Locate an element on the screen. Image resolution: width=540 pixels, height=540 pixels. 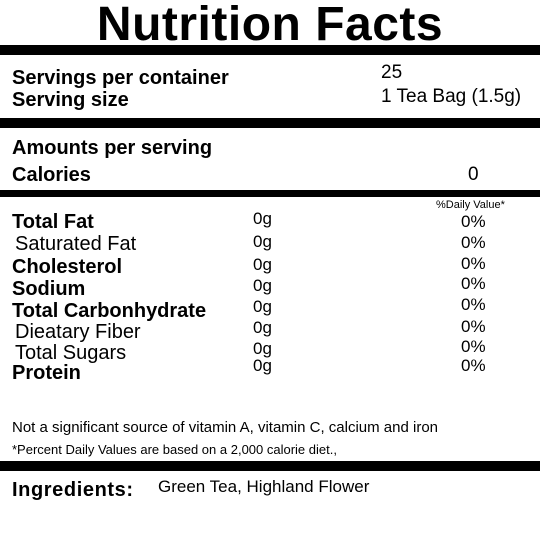
top-divider is located at coordinates (270, 50).